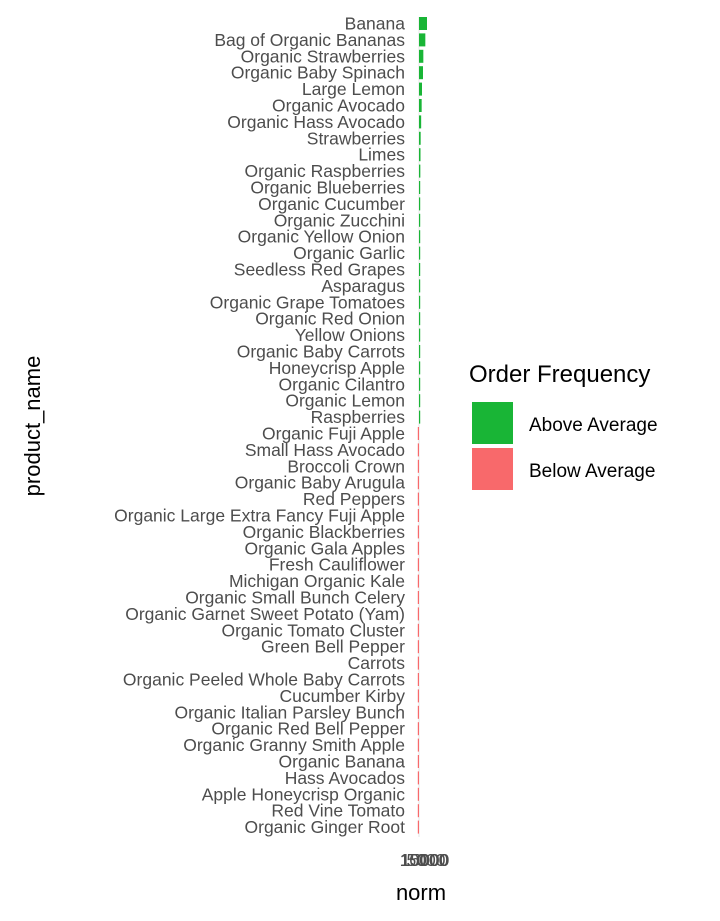 The image size is (720, 921). What do you see at coordinates (354, 499) in the screenshot?
I see `y-tick-label: Red Peppers` at bounding box center [354, 499].